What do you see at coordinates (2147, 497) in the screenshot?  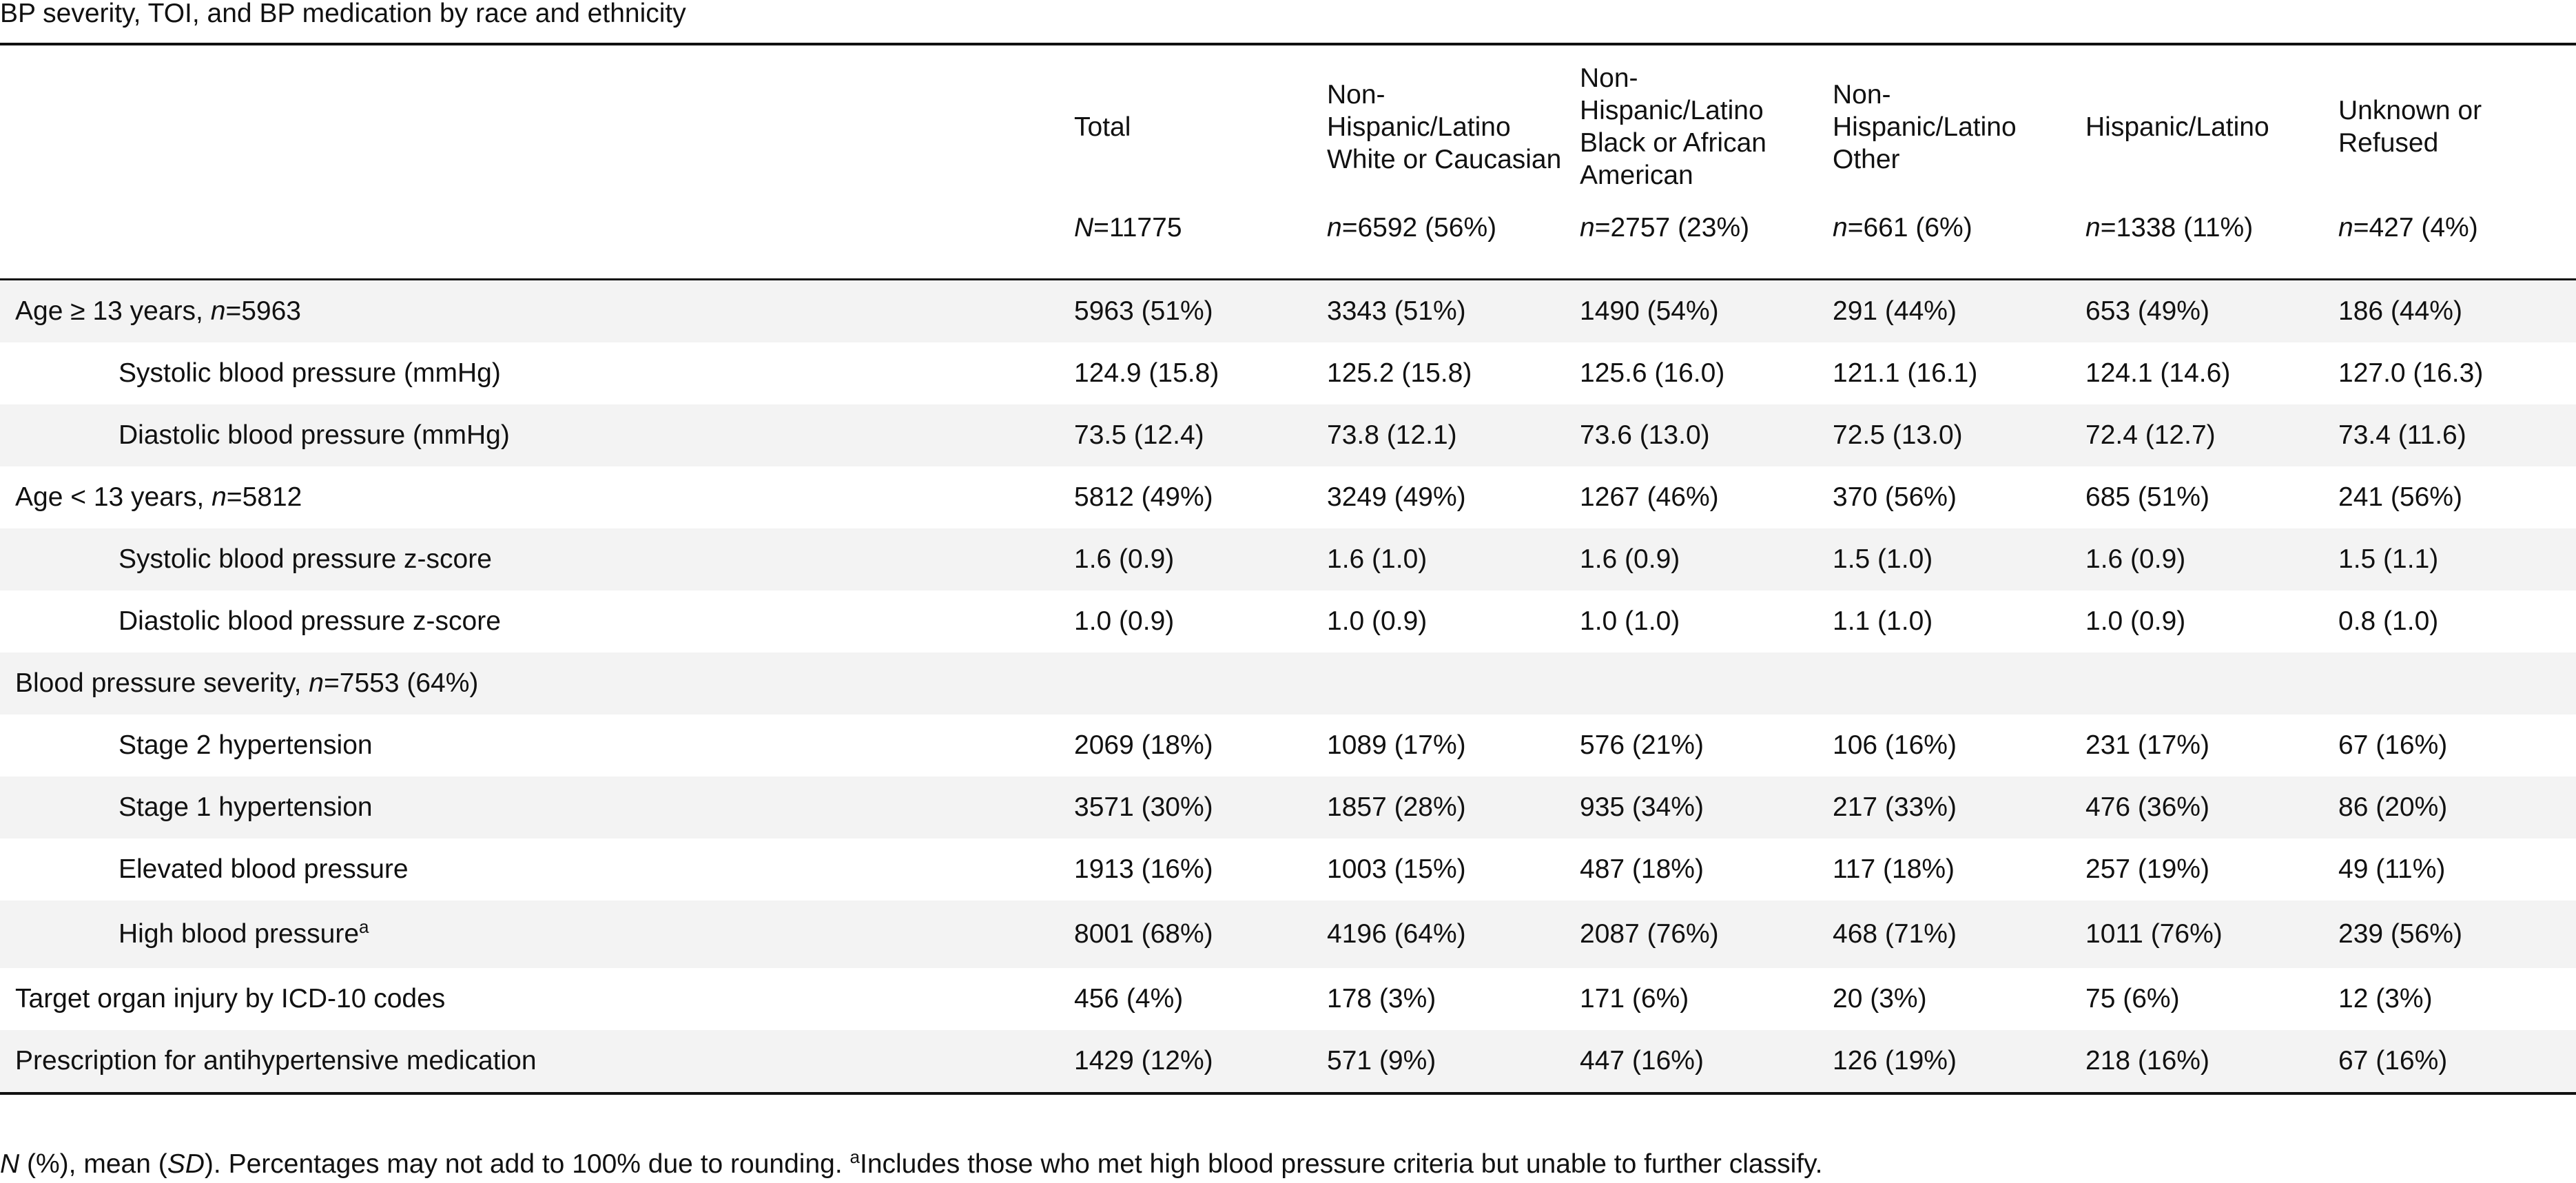 I see `table-cell: 685 (51%)` at bounding box center [2147, 497].